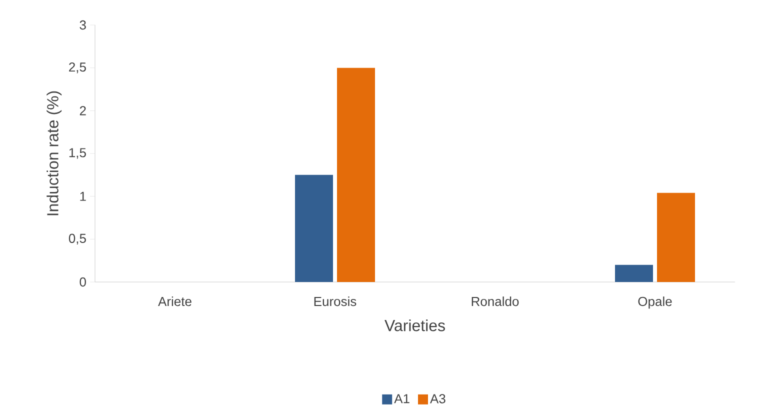 The image size is (759, 410). Describe the element at coordinates (175, 301) in the screenshot. I see `x-tick-label: Ariete` at that location.